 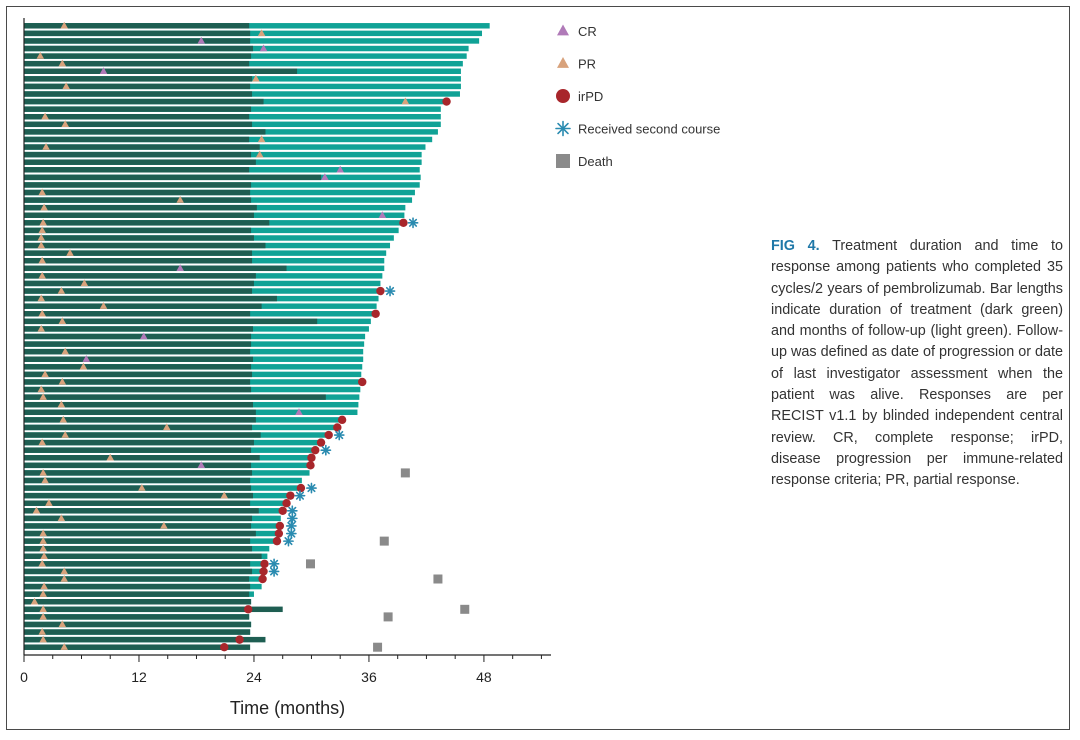 What do you see at coordinates (24, 677) in the screenshot?
I see `x-tick-label: 0` at bounding box center [24, 677].